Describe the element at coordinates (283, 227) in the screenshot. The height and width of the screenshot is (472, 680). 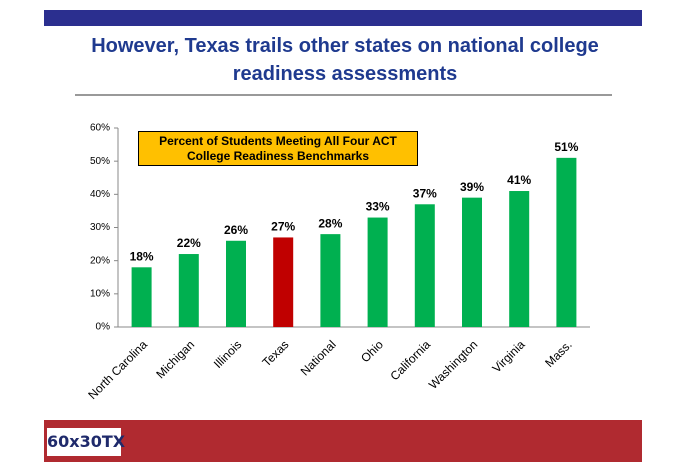
I see `data-label: 27%` at that location.